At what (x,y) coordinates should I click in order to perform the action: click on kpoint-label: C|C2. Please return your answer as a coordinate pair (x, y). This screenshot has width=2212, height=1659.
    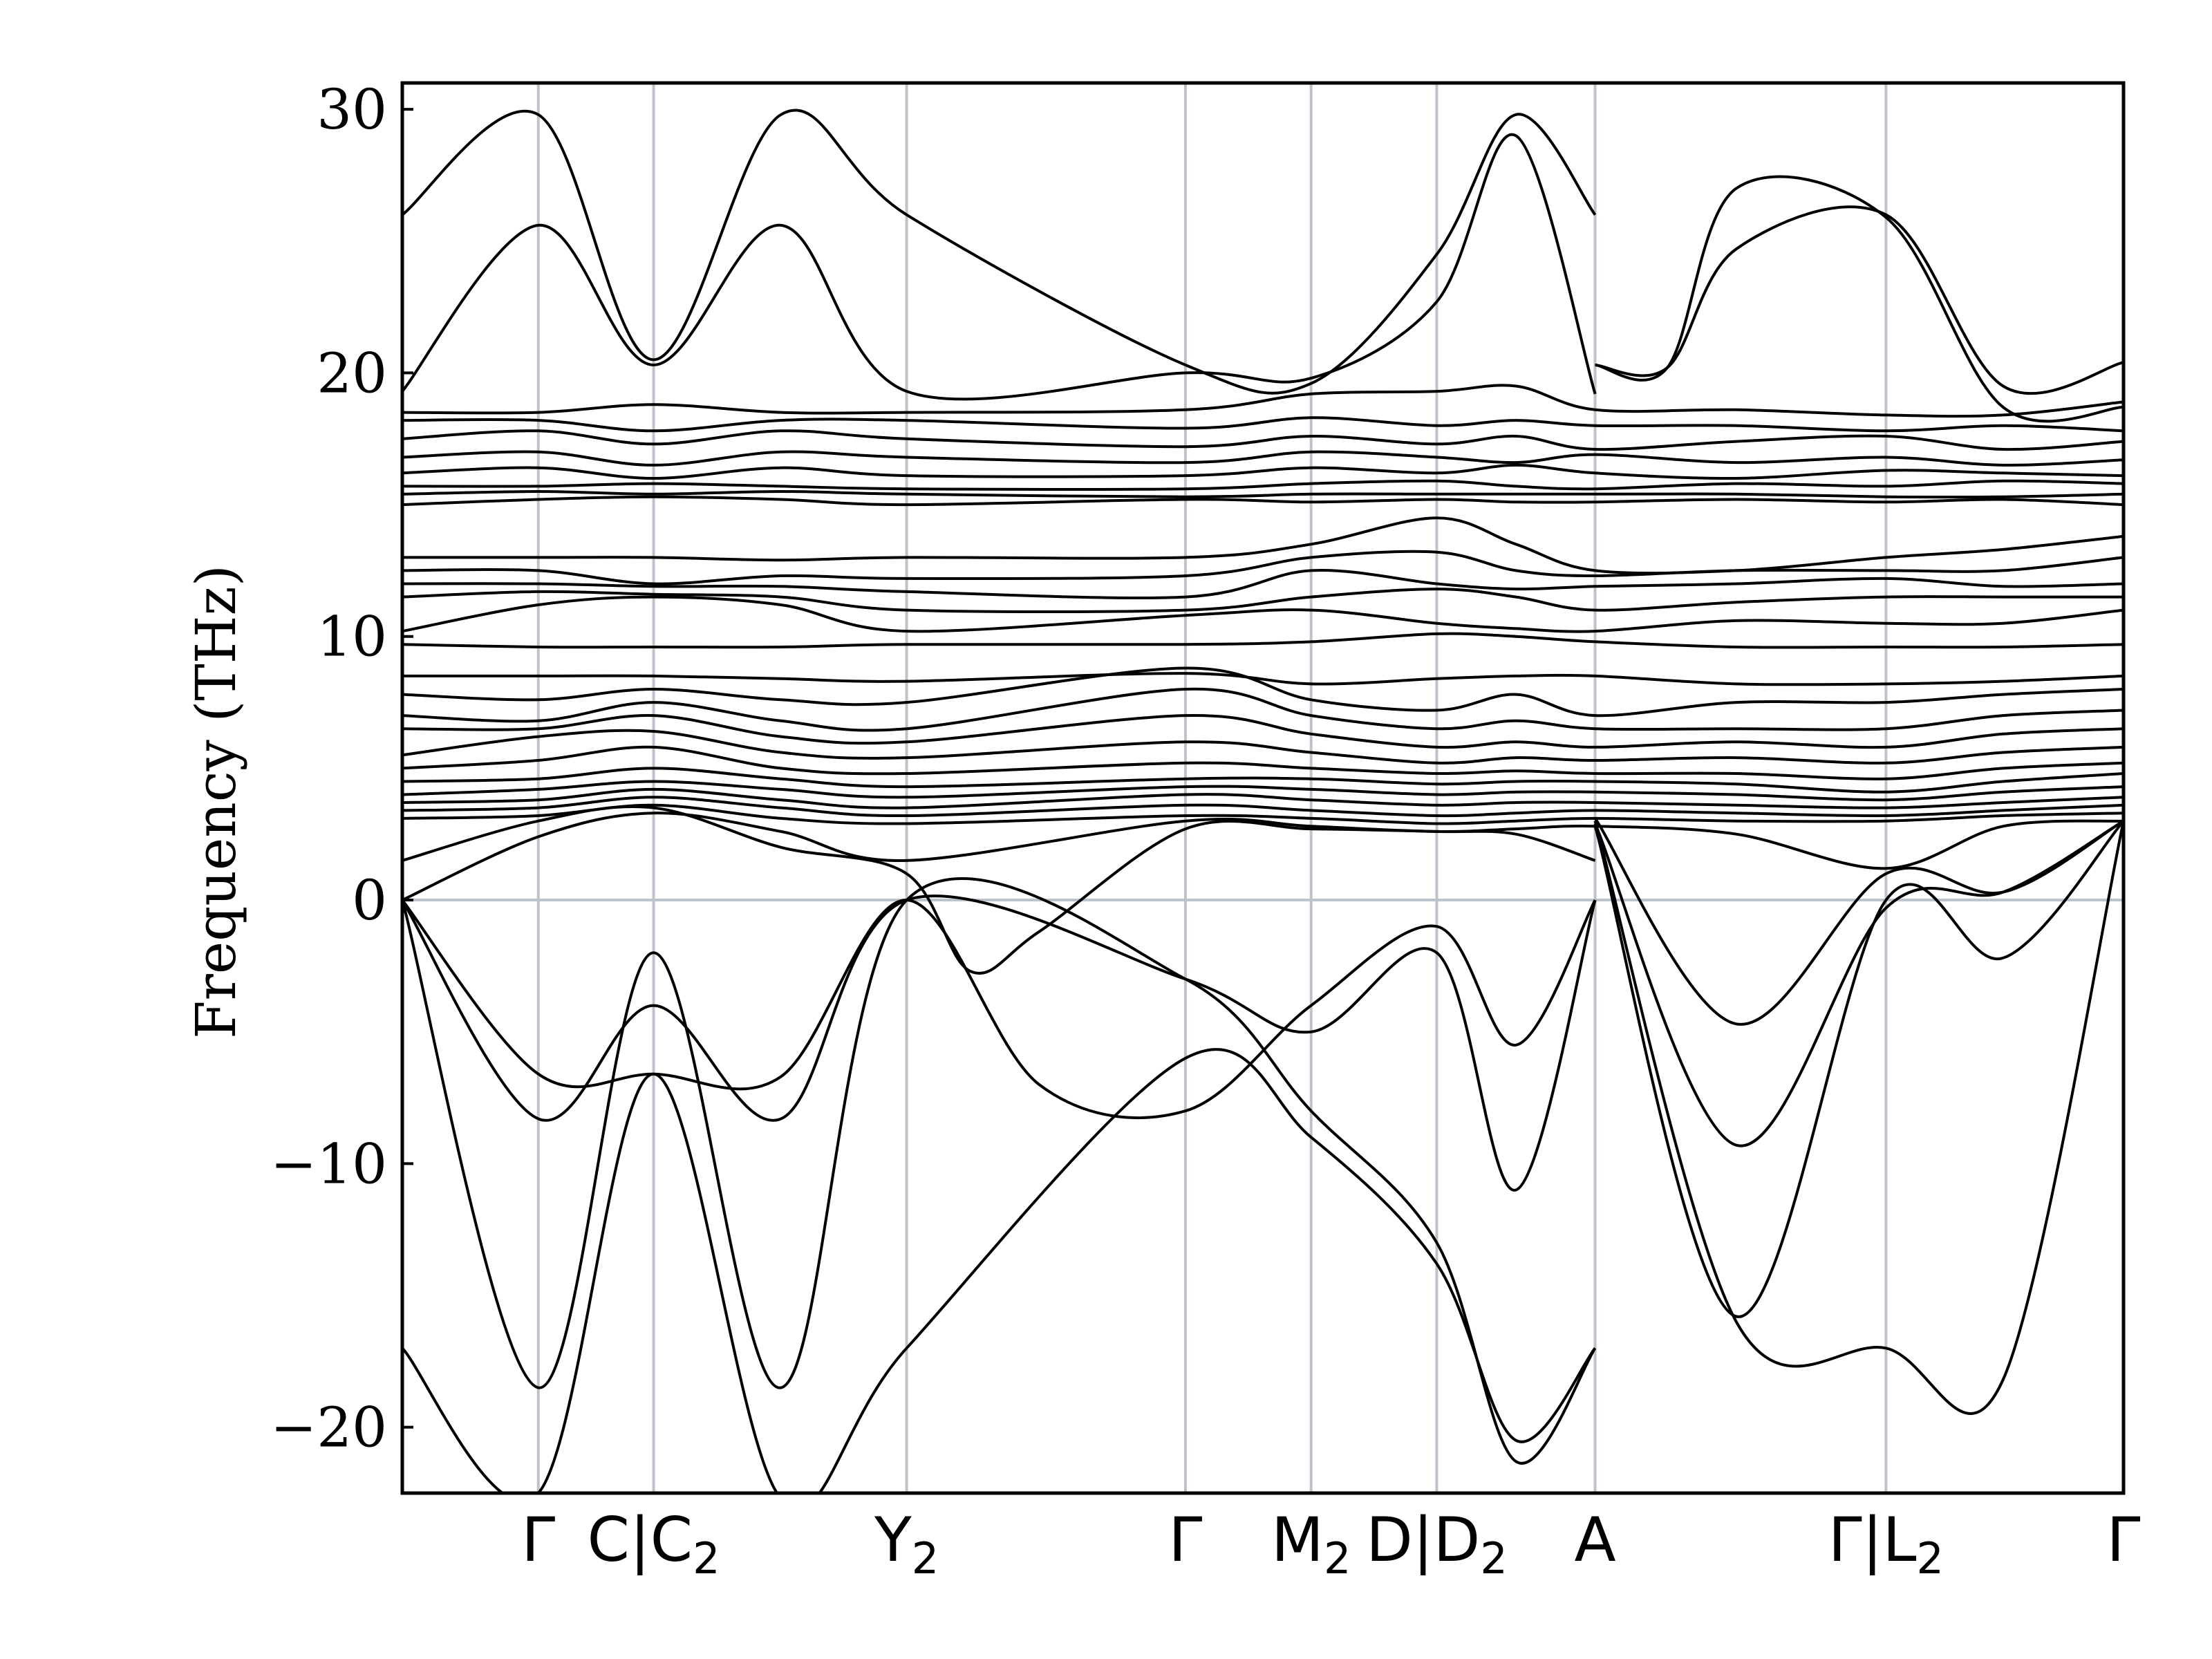
    Looking at the image, I should click on (654, 1544).